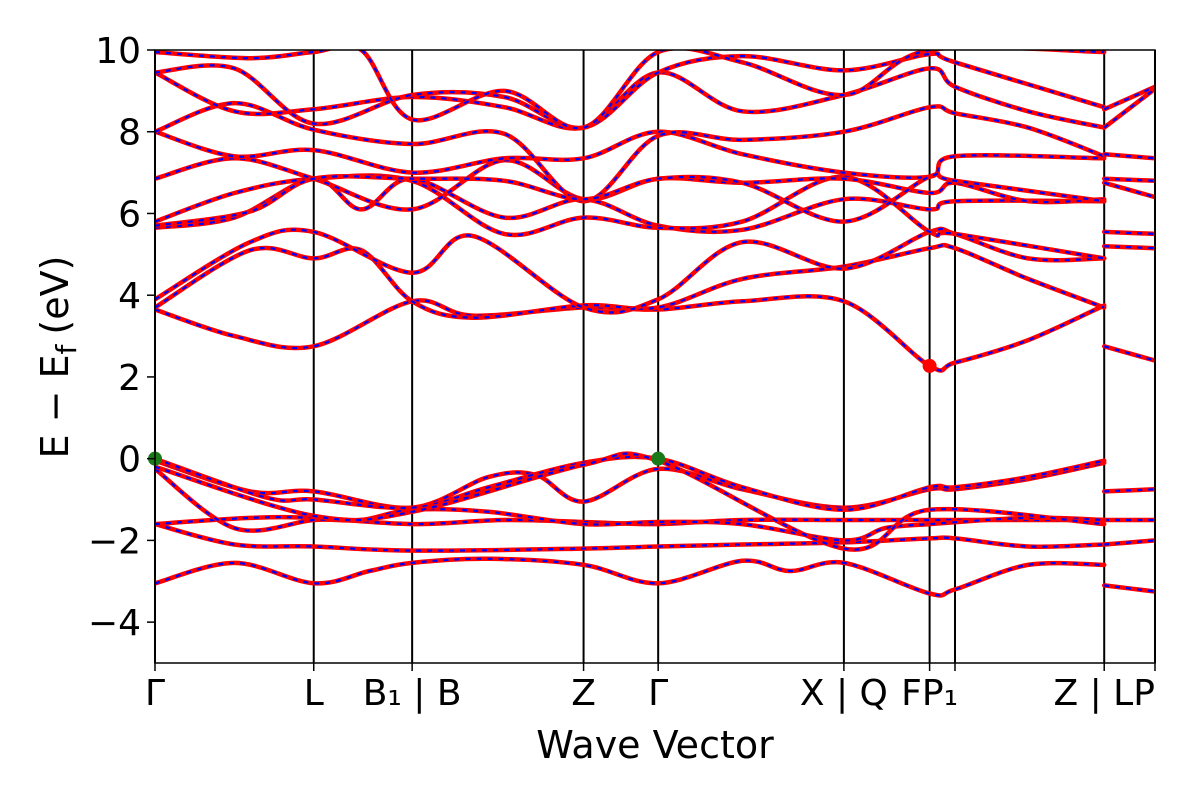 The height and width of the screenshot is (800, 1200). Describe the element at coordinates (1103, 693) in the screenshot. I see `x-tick-label-8: Z | LP` at that location.